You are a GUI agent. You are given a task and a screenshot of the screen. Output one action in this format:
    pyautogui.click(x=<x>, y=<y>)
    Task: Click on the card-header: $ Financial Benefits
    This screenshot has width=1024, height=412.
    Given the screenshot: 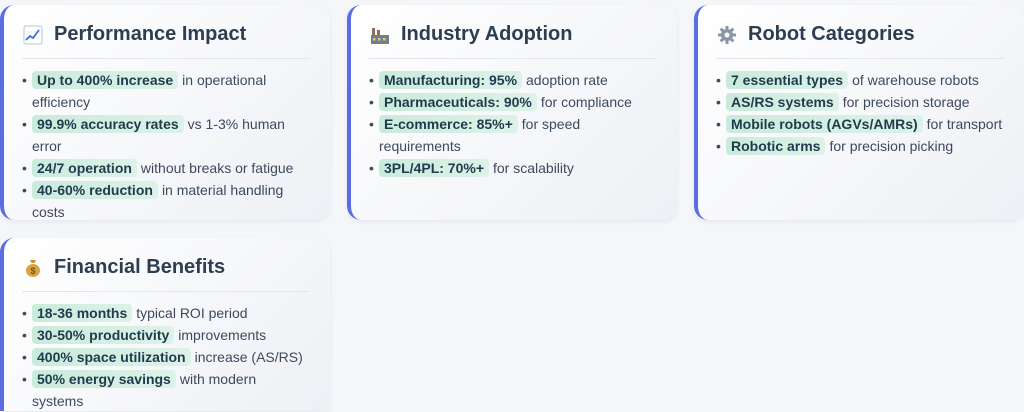 What is the action you would take?
    pyautogui.click(x=166, y=274)
    